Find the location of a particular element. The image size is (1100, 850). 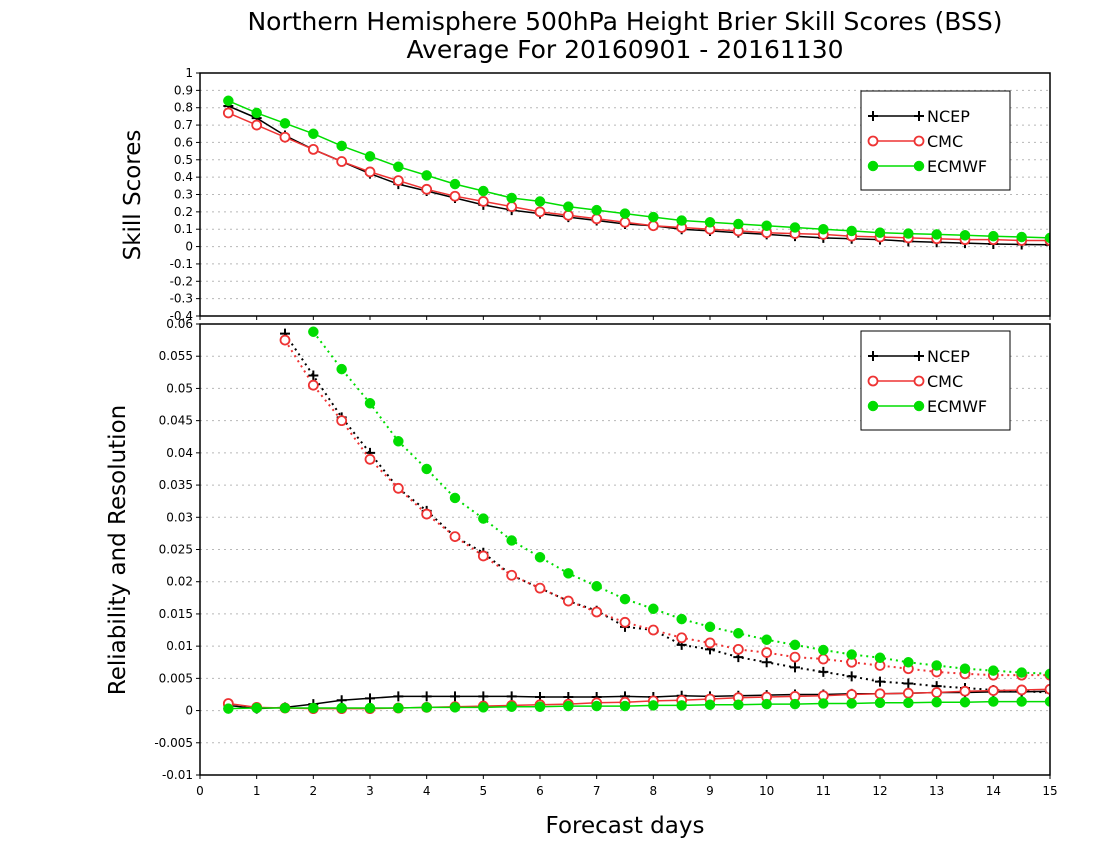

series-ecmwf-solid is located at coordinates (636, 169).